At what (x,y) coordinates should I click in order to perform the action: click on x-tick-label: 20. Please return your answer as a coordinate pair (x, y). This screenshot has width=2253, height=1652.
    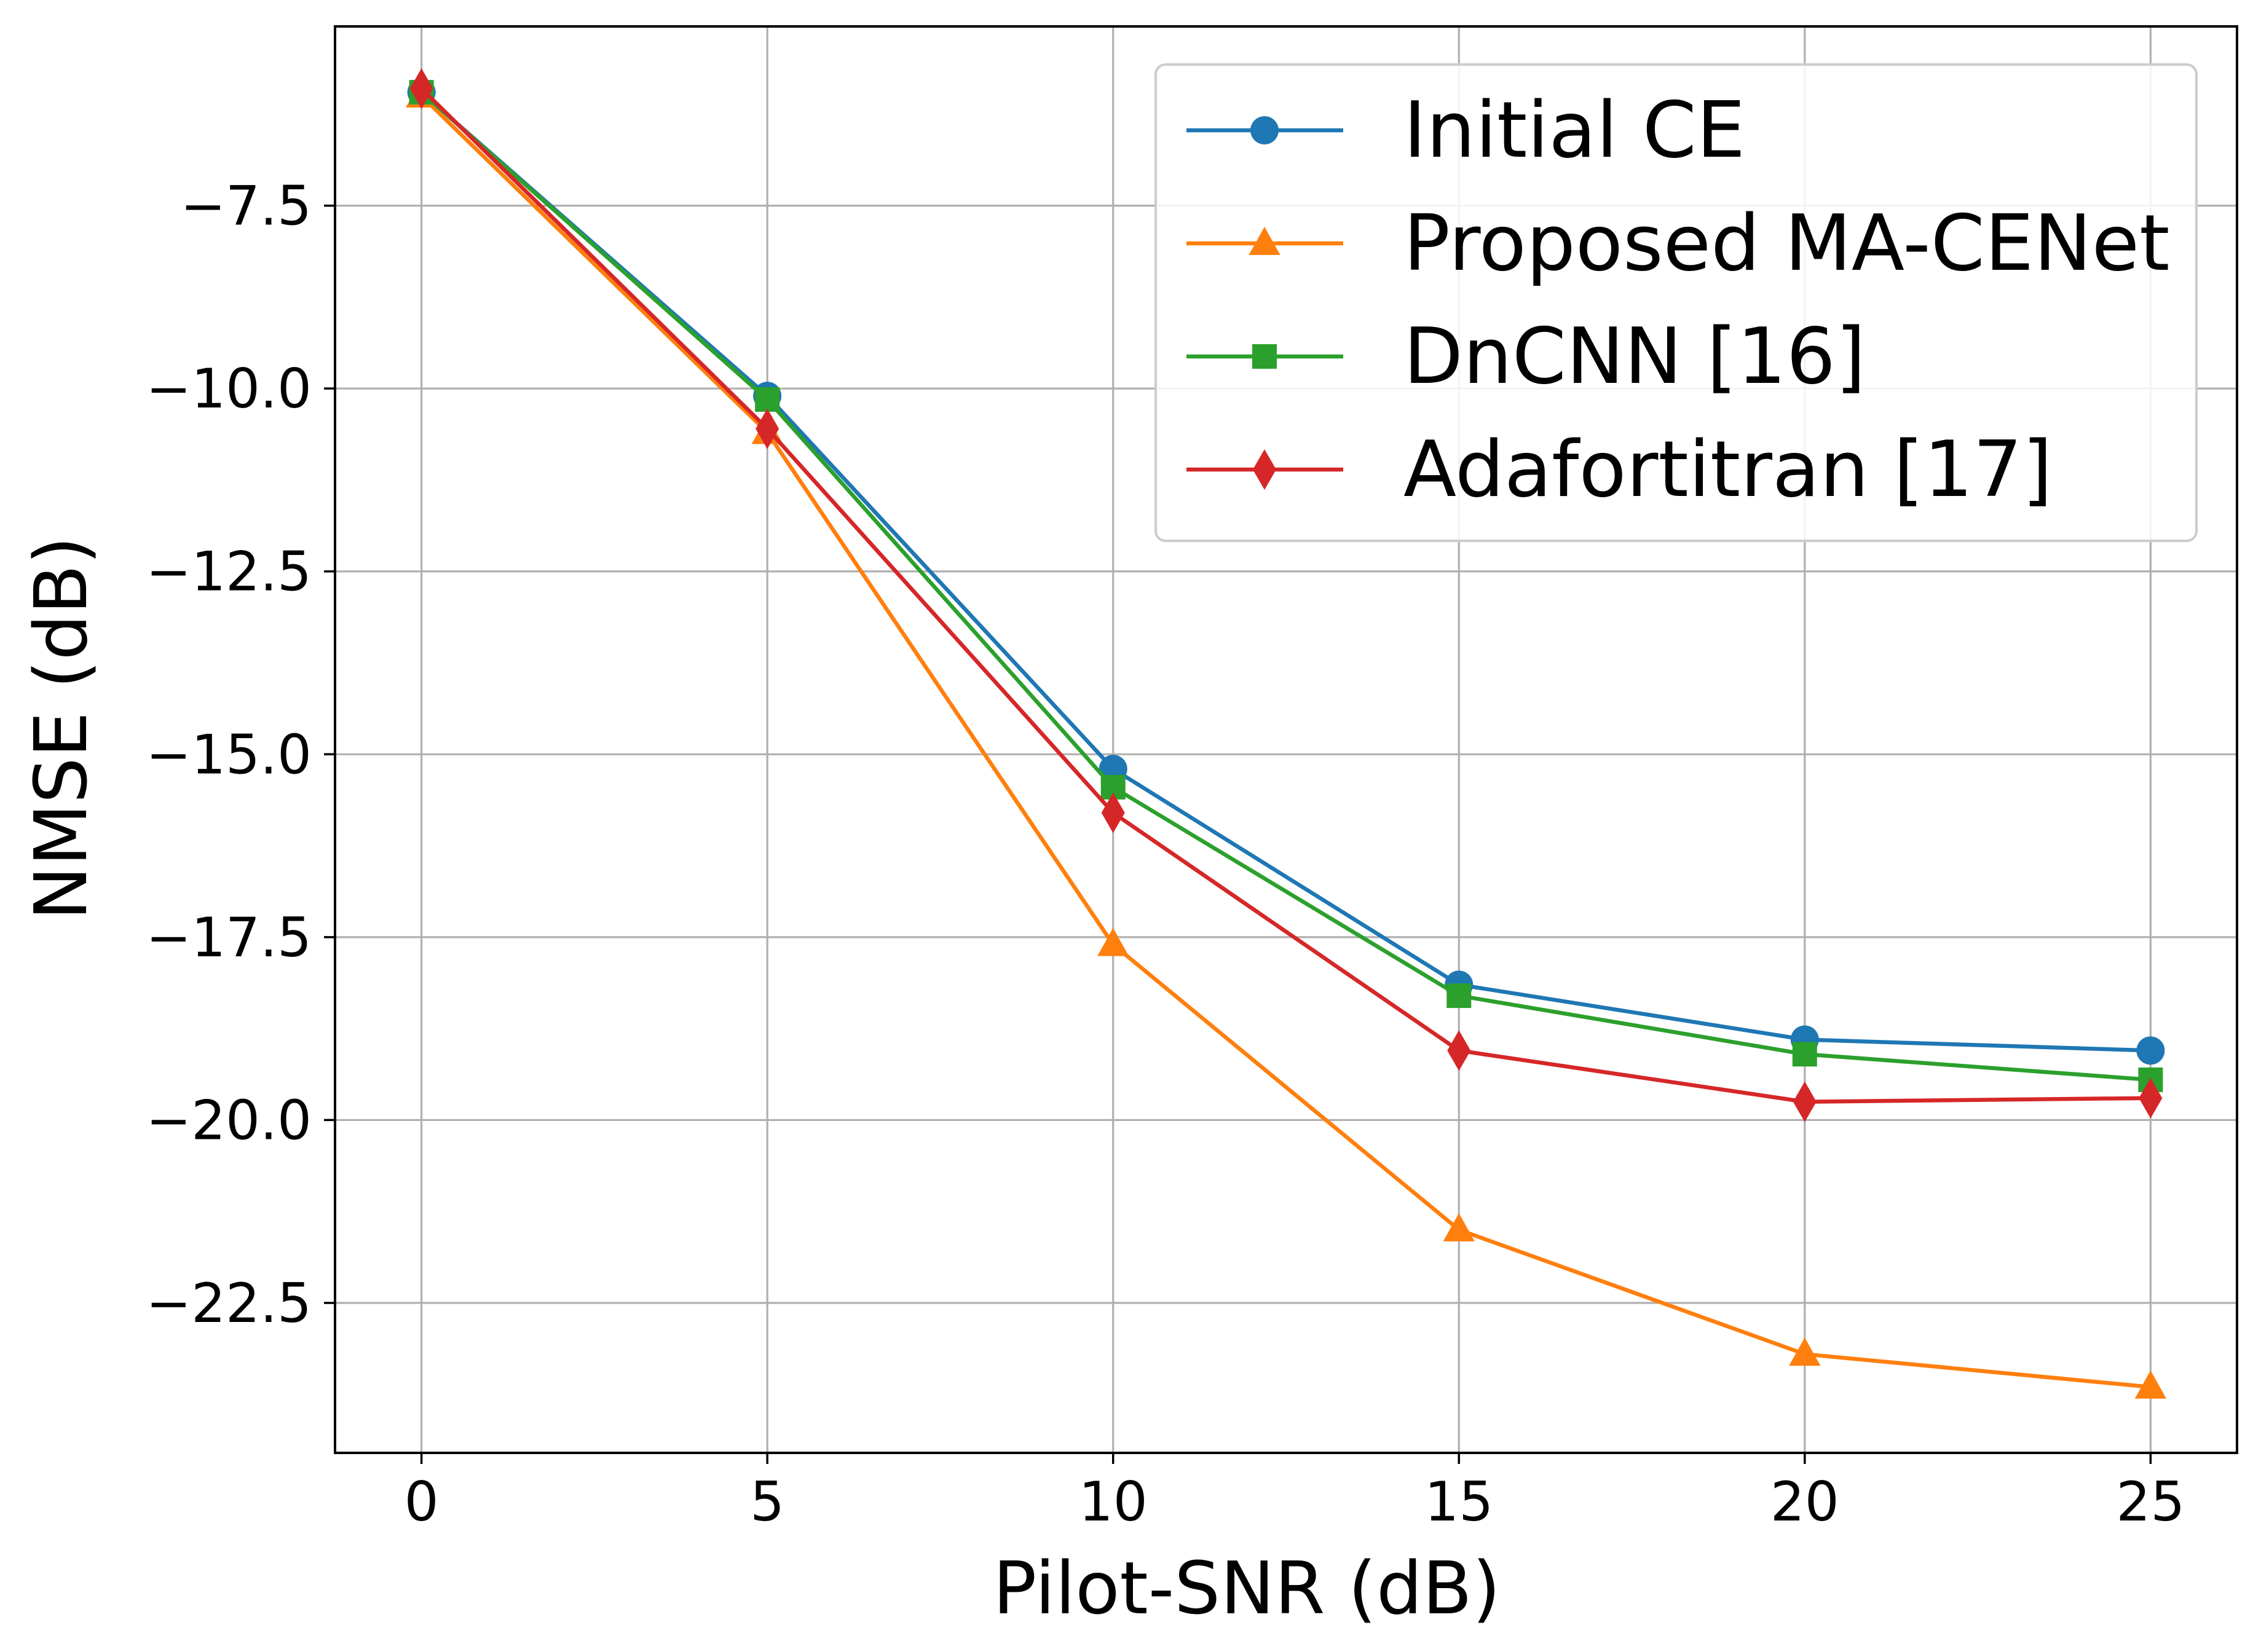
    Looking at the image, I should click on (1804, 1501).